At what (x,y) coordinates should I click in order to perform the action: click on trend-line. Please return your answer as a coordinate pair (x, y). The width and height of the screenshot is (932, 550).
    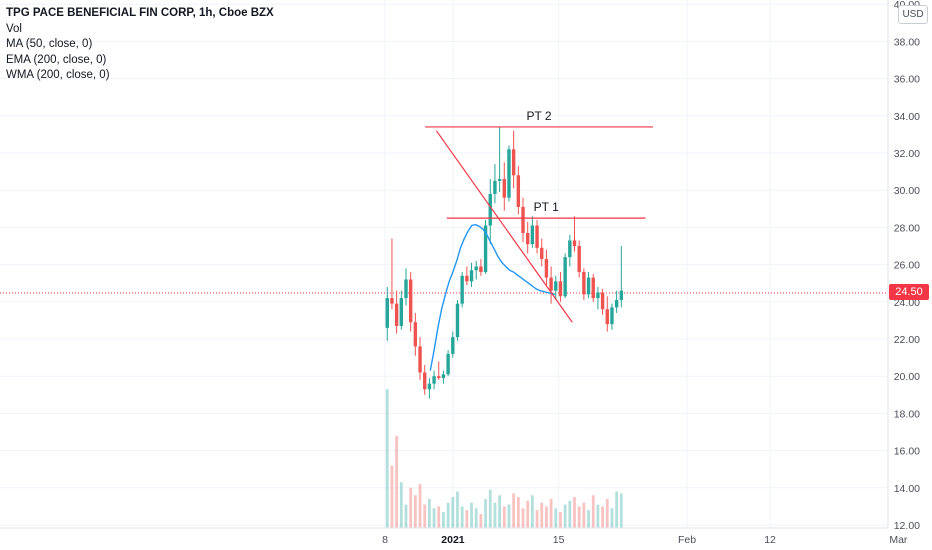
    Looking at the image, I should click on (504, 226).